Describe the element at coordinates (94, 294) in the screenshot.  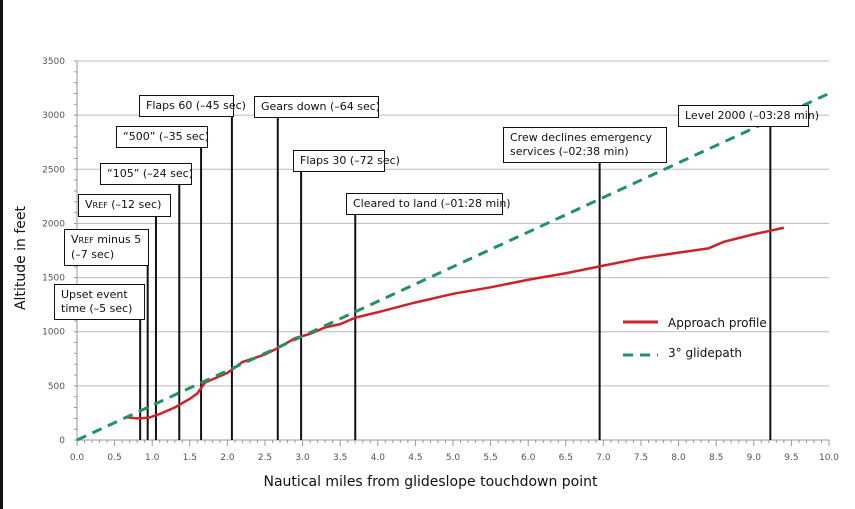
I see `annotation-text: Upset event` at that location.